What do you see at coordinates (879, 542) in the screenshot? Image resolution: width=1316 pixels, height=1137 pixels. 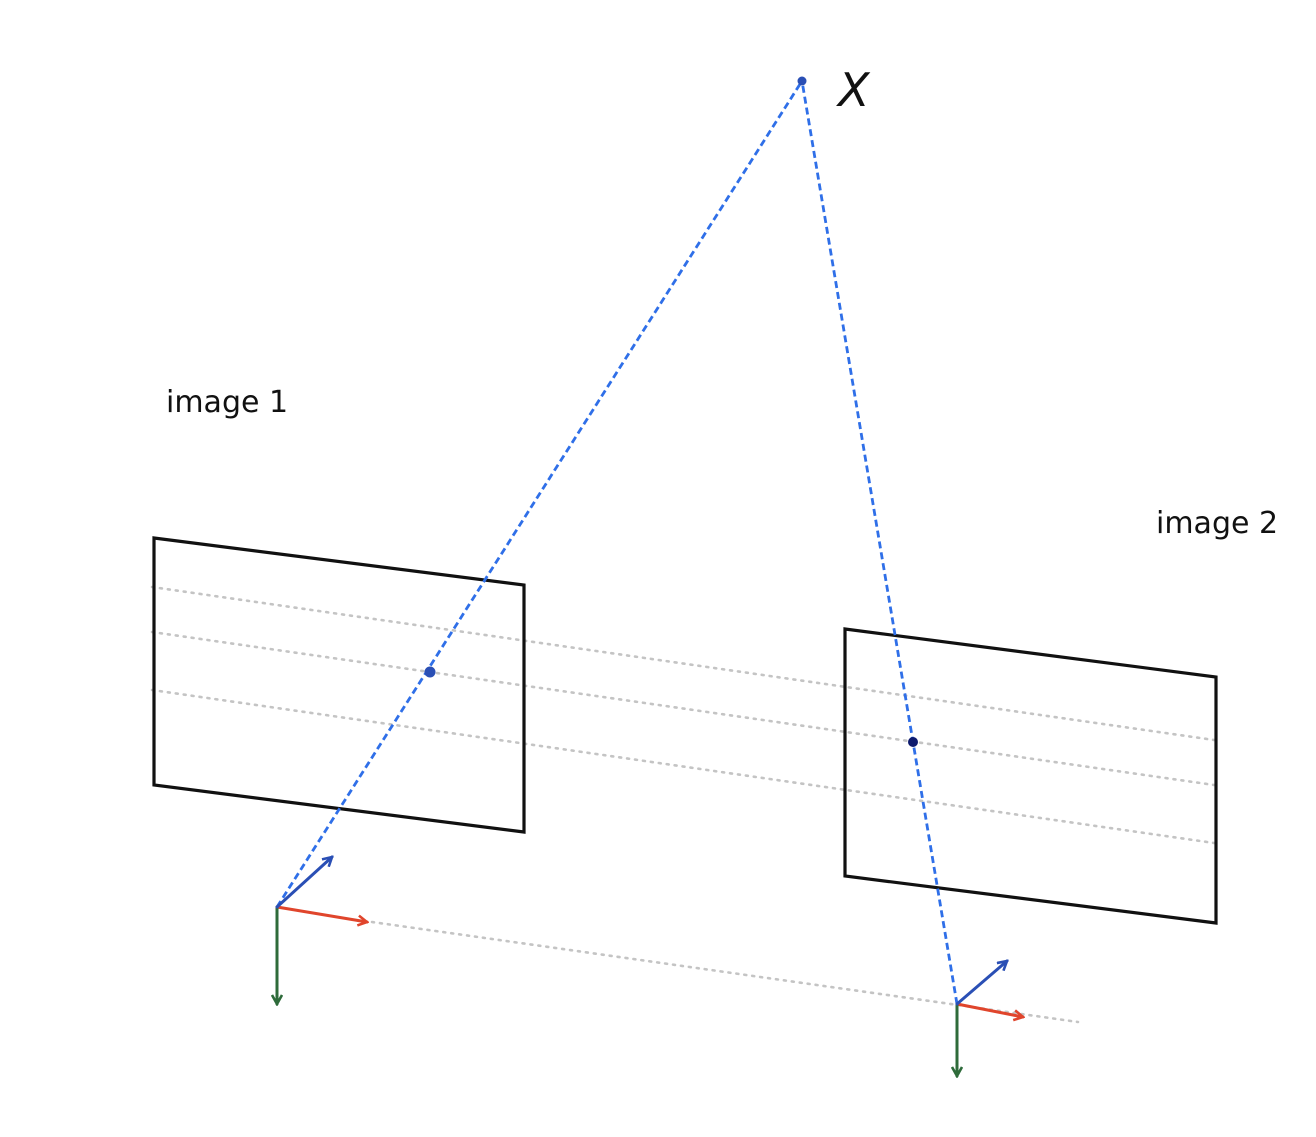 I see `ray-camera2-to-x` at bounding box center [879, 542].